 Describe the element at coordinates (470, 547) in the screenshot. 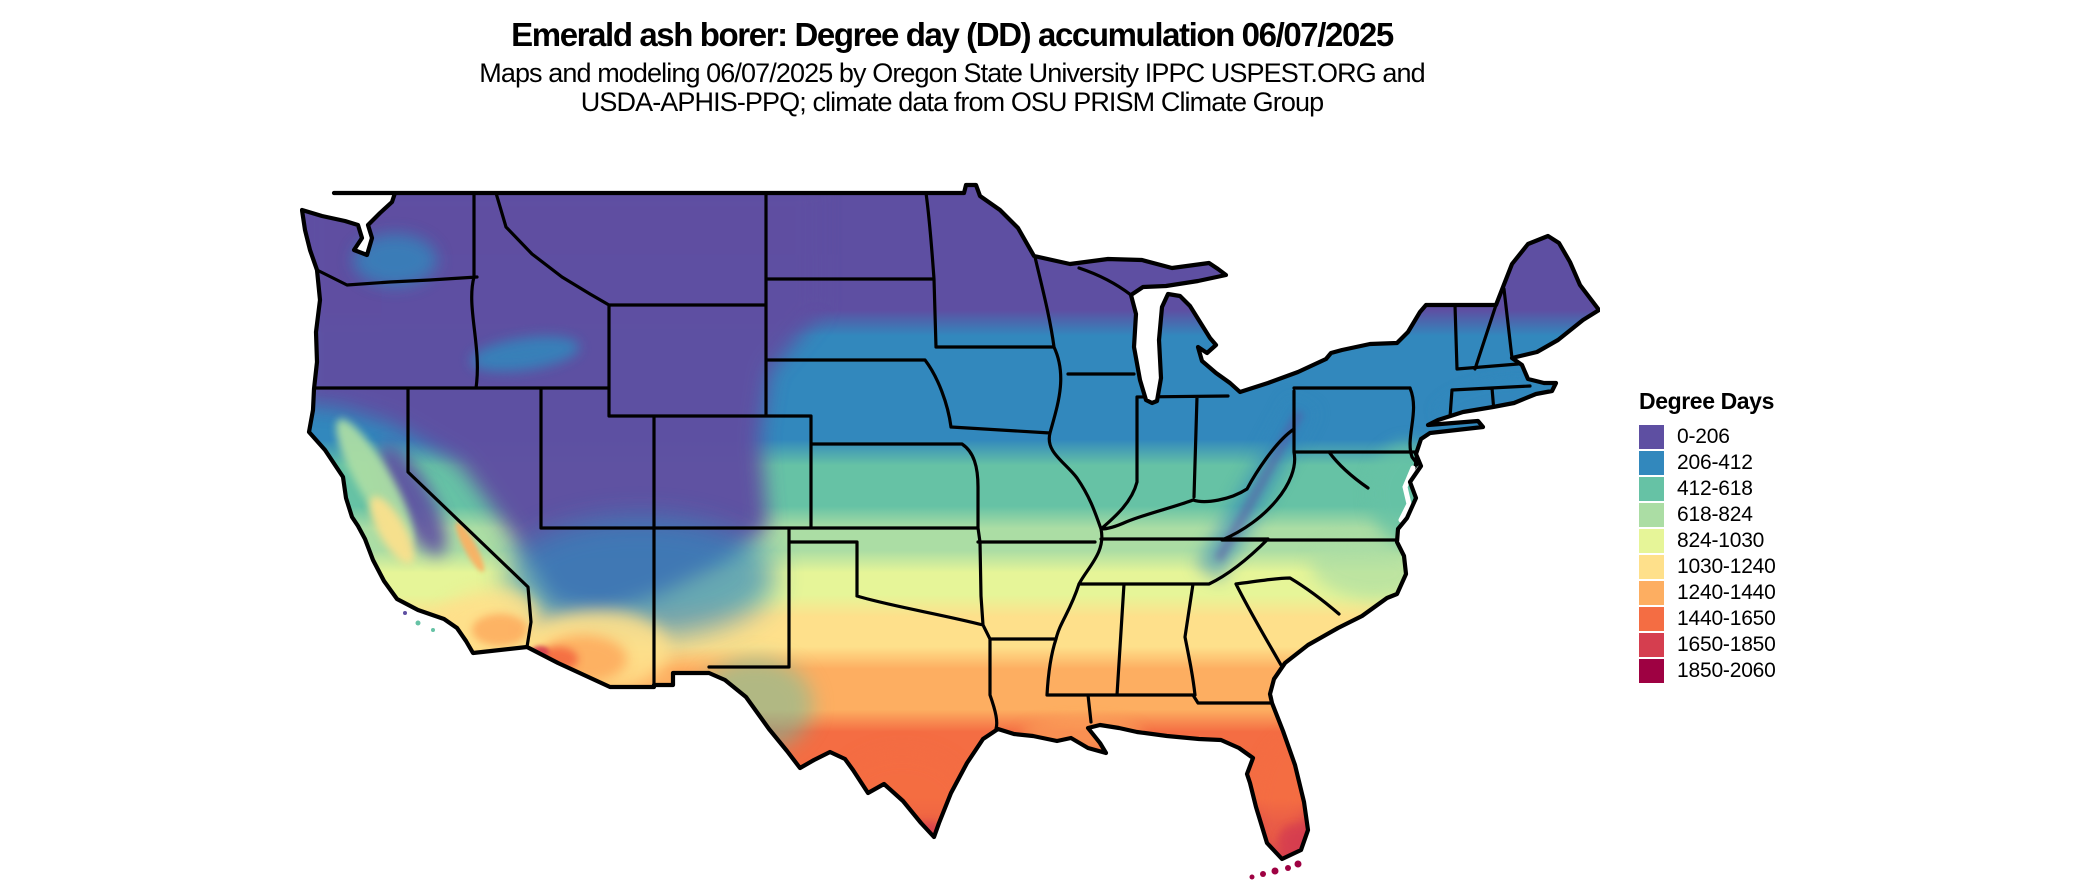

I see `death-valley-overlay` at that location.